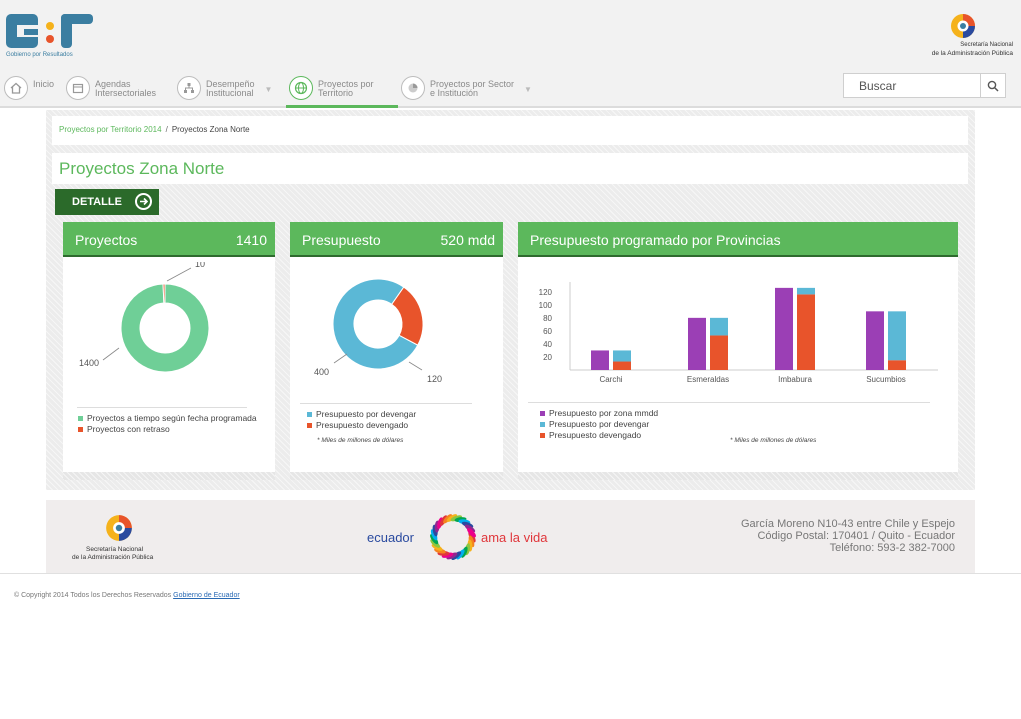 This screenshot has width=1021, height=719. Describe the element at coordinates (892, 548) in the screenshot. I see `address-line3: Teléfono: 593-2 382-7000` at that location.